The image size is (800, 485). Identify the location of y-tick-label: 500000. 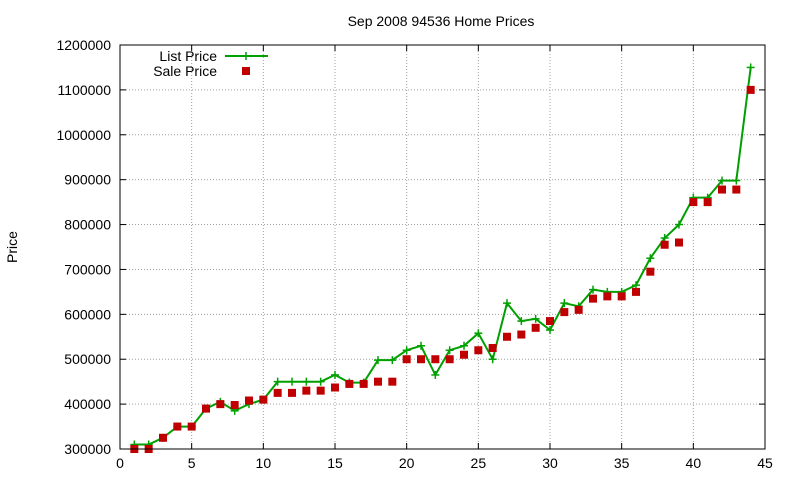
(87, 359).